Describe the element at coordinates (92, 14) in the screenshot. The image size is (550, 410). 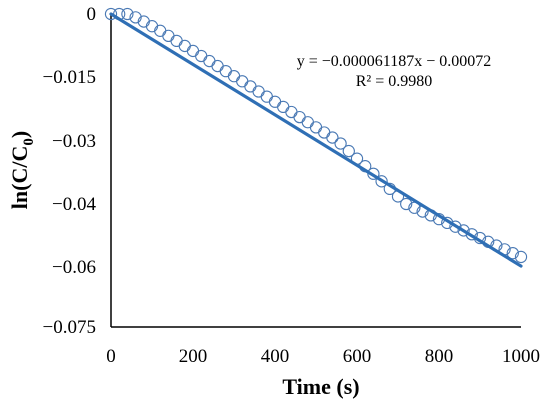
I see `y-tick-label: 0` at that location.